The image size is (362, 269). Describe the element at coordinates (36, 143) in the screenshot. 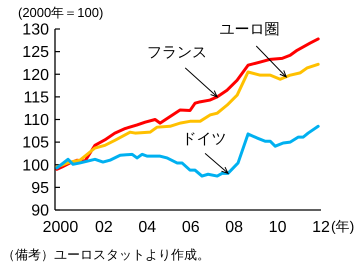

I see `y-tick-label: 105` at that location.